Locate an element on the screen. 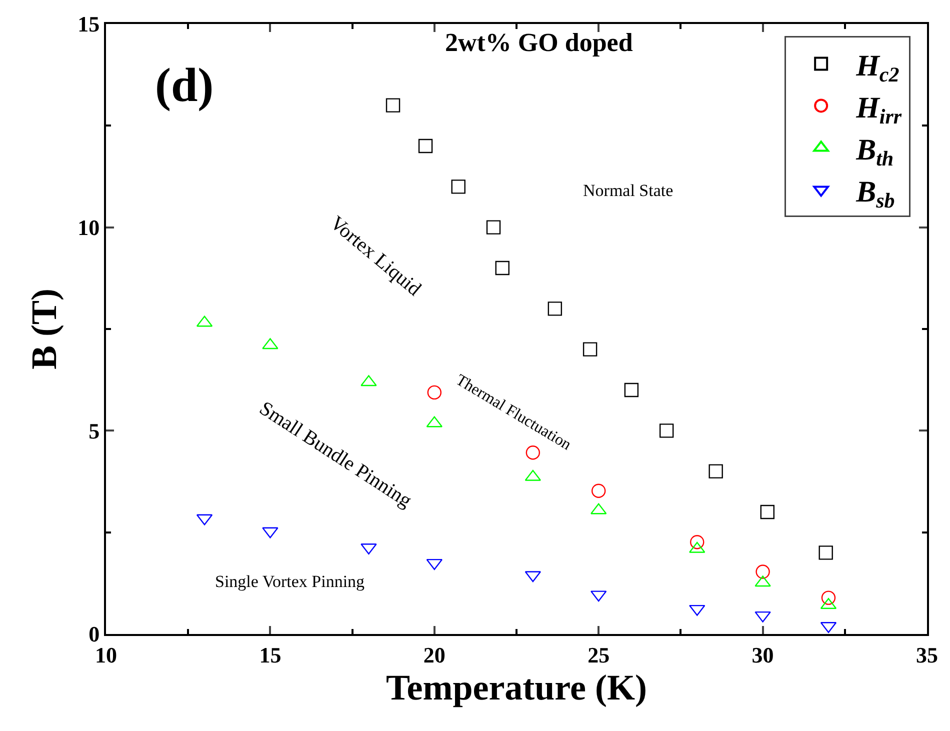 The image size is (950, 731). legend-label: H$_{c2}$ is located at coordinates (877, 68).